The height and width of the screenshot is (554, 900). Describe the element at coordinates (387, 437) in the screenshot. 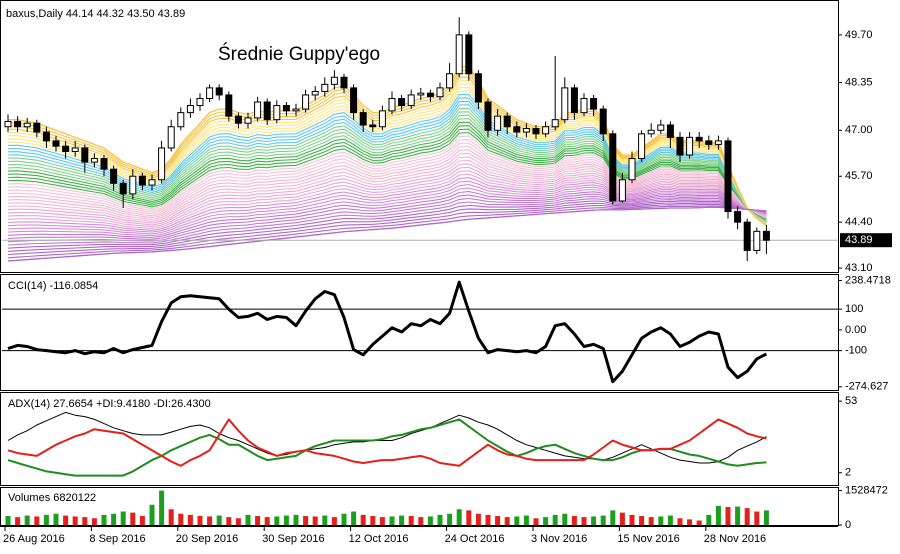

I see `indicator-line` at that location.